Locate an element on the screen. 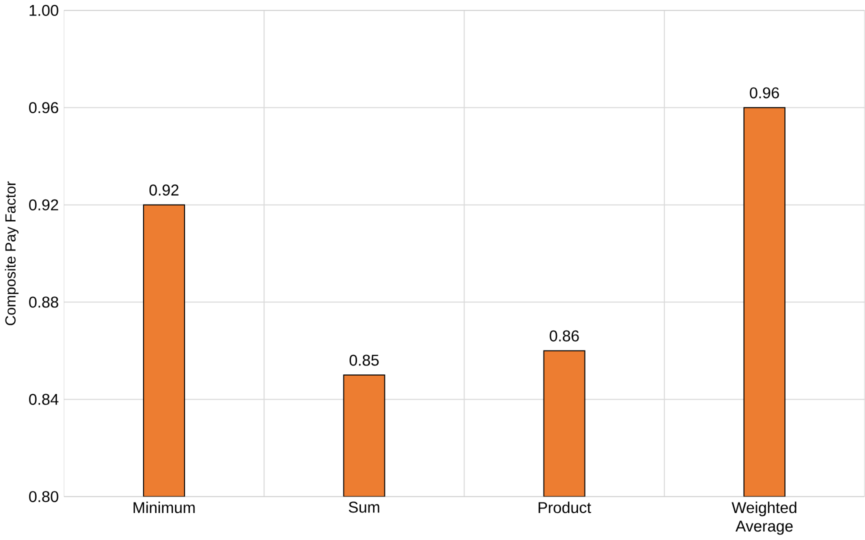 This screenshot has width=865, height=540. x-tick-label: Sum is located at coordinates (364, 507).